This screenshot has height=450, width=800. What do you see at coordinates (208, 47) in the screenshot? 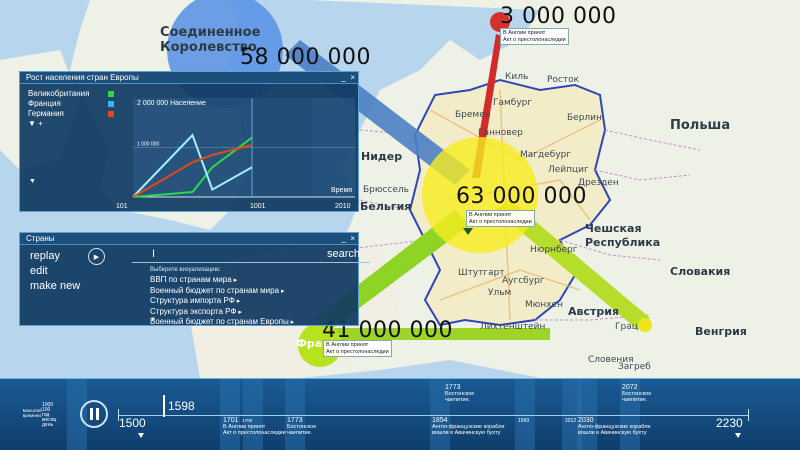
I see `label-uk-2: Королевство` at bounding box center [208, 47].